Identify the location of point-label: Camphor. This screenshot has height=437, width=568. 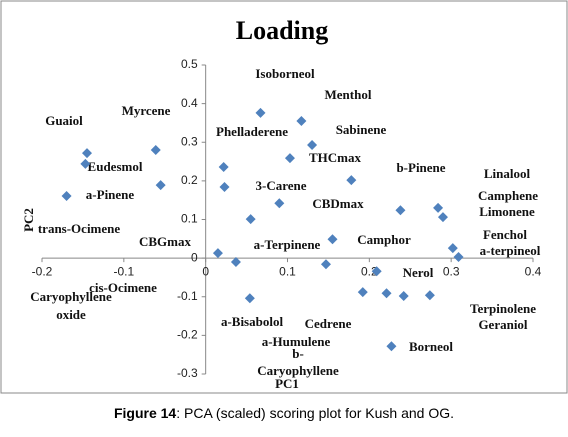
(384, 239).